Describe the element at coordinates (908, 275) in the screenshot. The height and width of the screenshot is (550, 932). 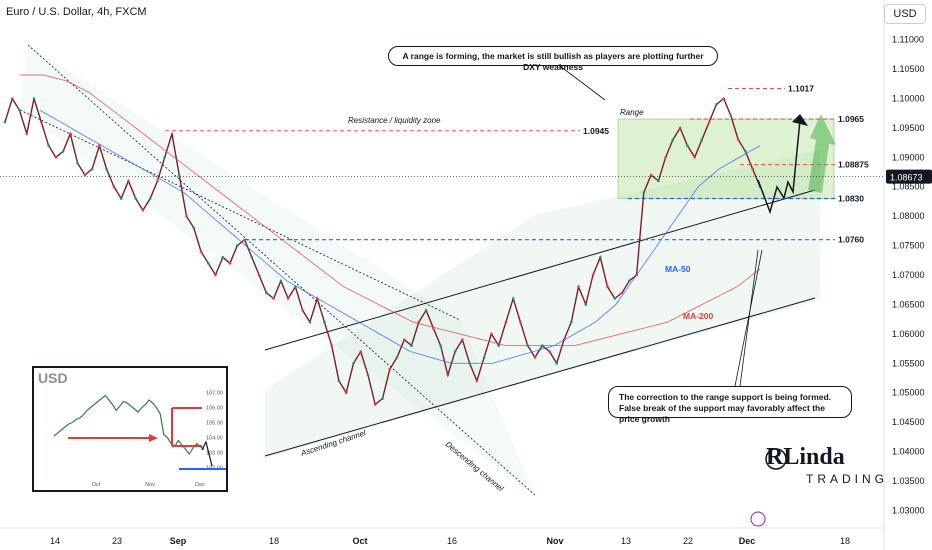
I see `y-tick-label-8: 1.07000` at that location.